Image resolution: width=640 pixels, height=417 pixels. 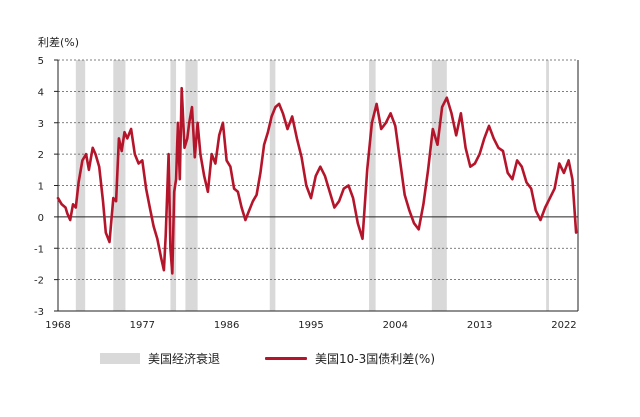 I want to click on x-tick-label-4: 2004, so click(x=395, y=325).